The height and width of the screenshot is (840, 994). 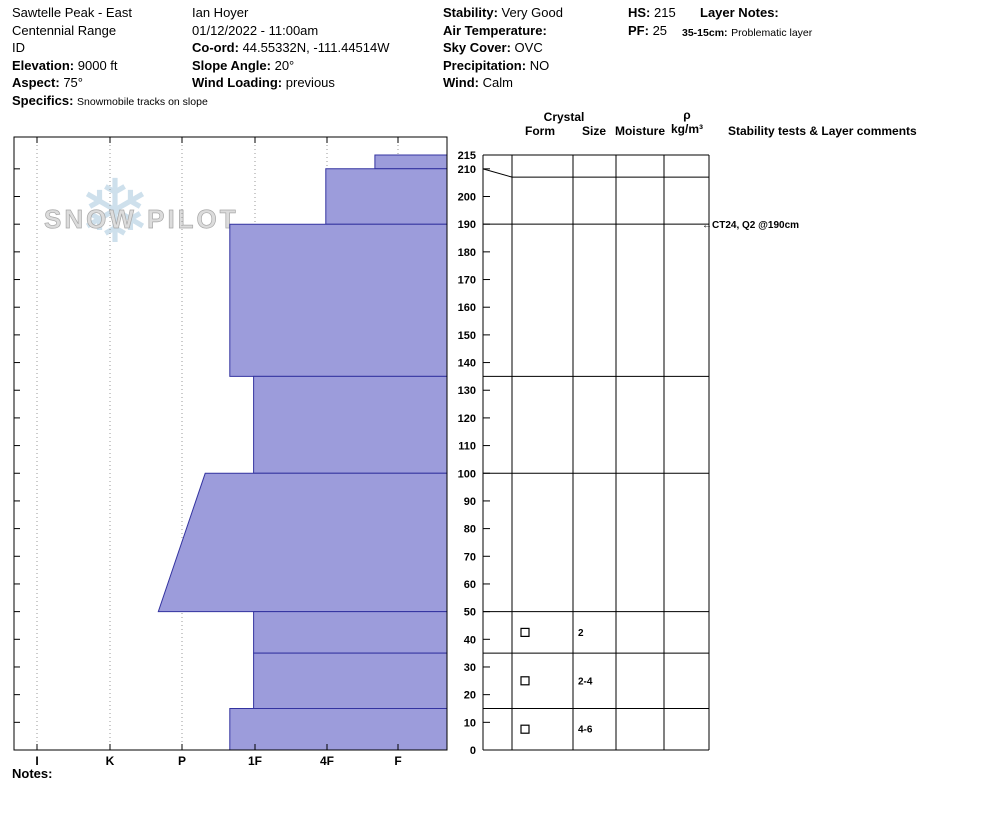 I want to click on depth-label: 170, so click(x=467, y=281).